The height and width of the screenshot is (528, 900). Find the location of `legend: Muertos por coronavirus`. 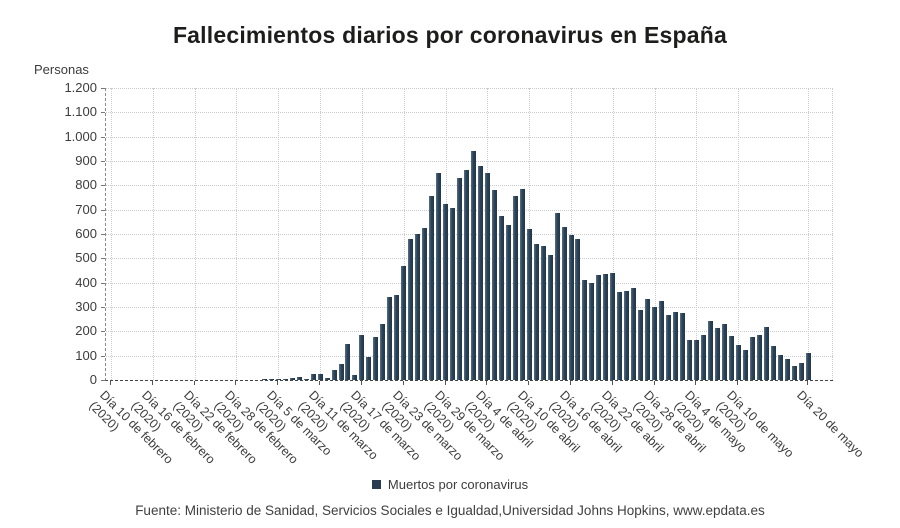

legend: Muertos por coronavirus is located at coordinates (450, 484).